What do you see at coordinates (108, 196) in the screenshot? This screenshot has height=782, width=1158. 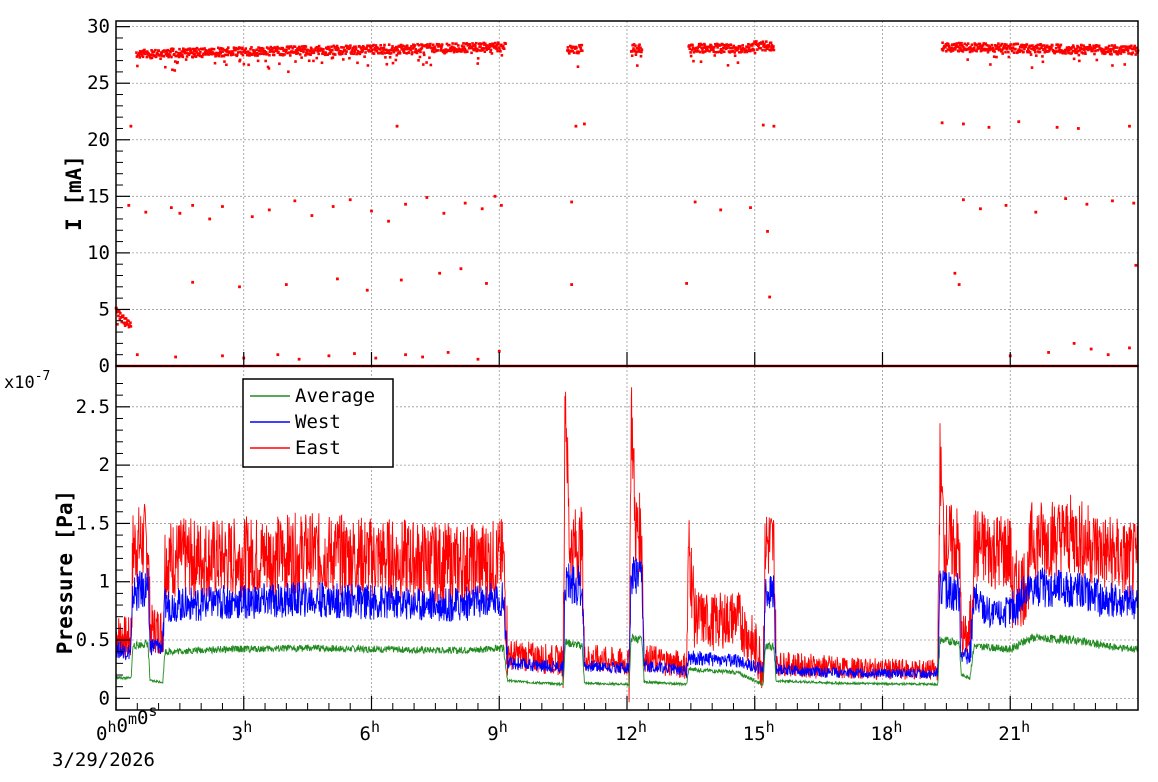 I see `top-yticks: 0 5 10 15 20 25 30` at bounding box center [108, 196].